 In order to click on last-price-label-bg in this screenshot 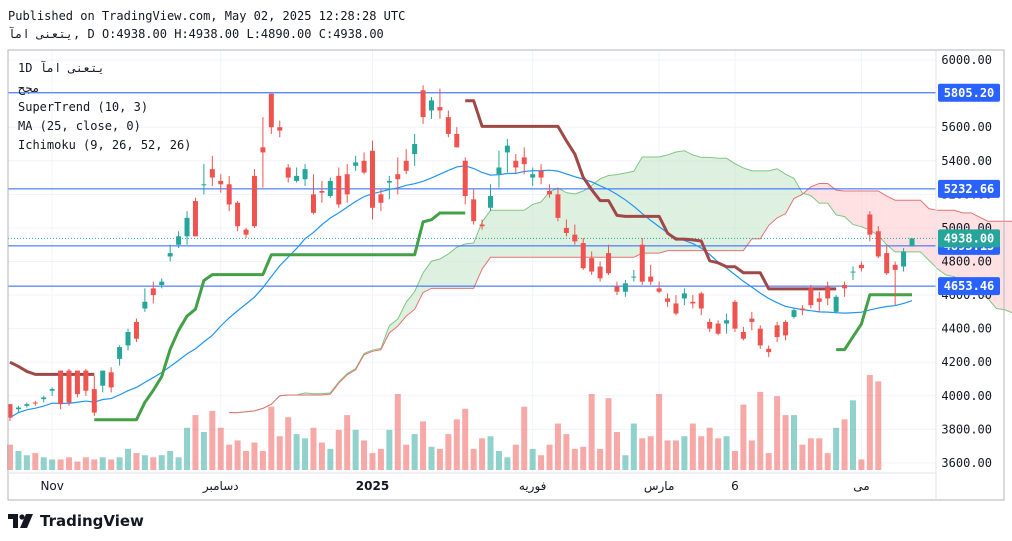, I will do `click(969, 238)`.